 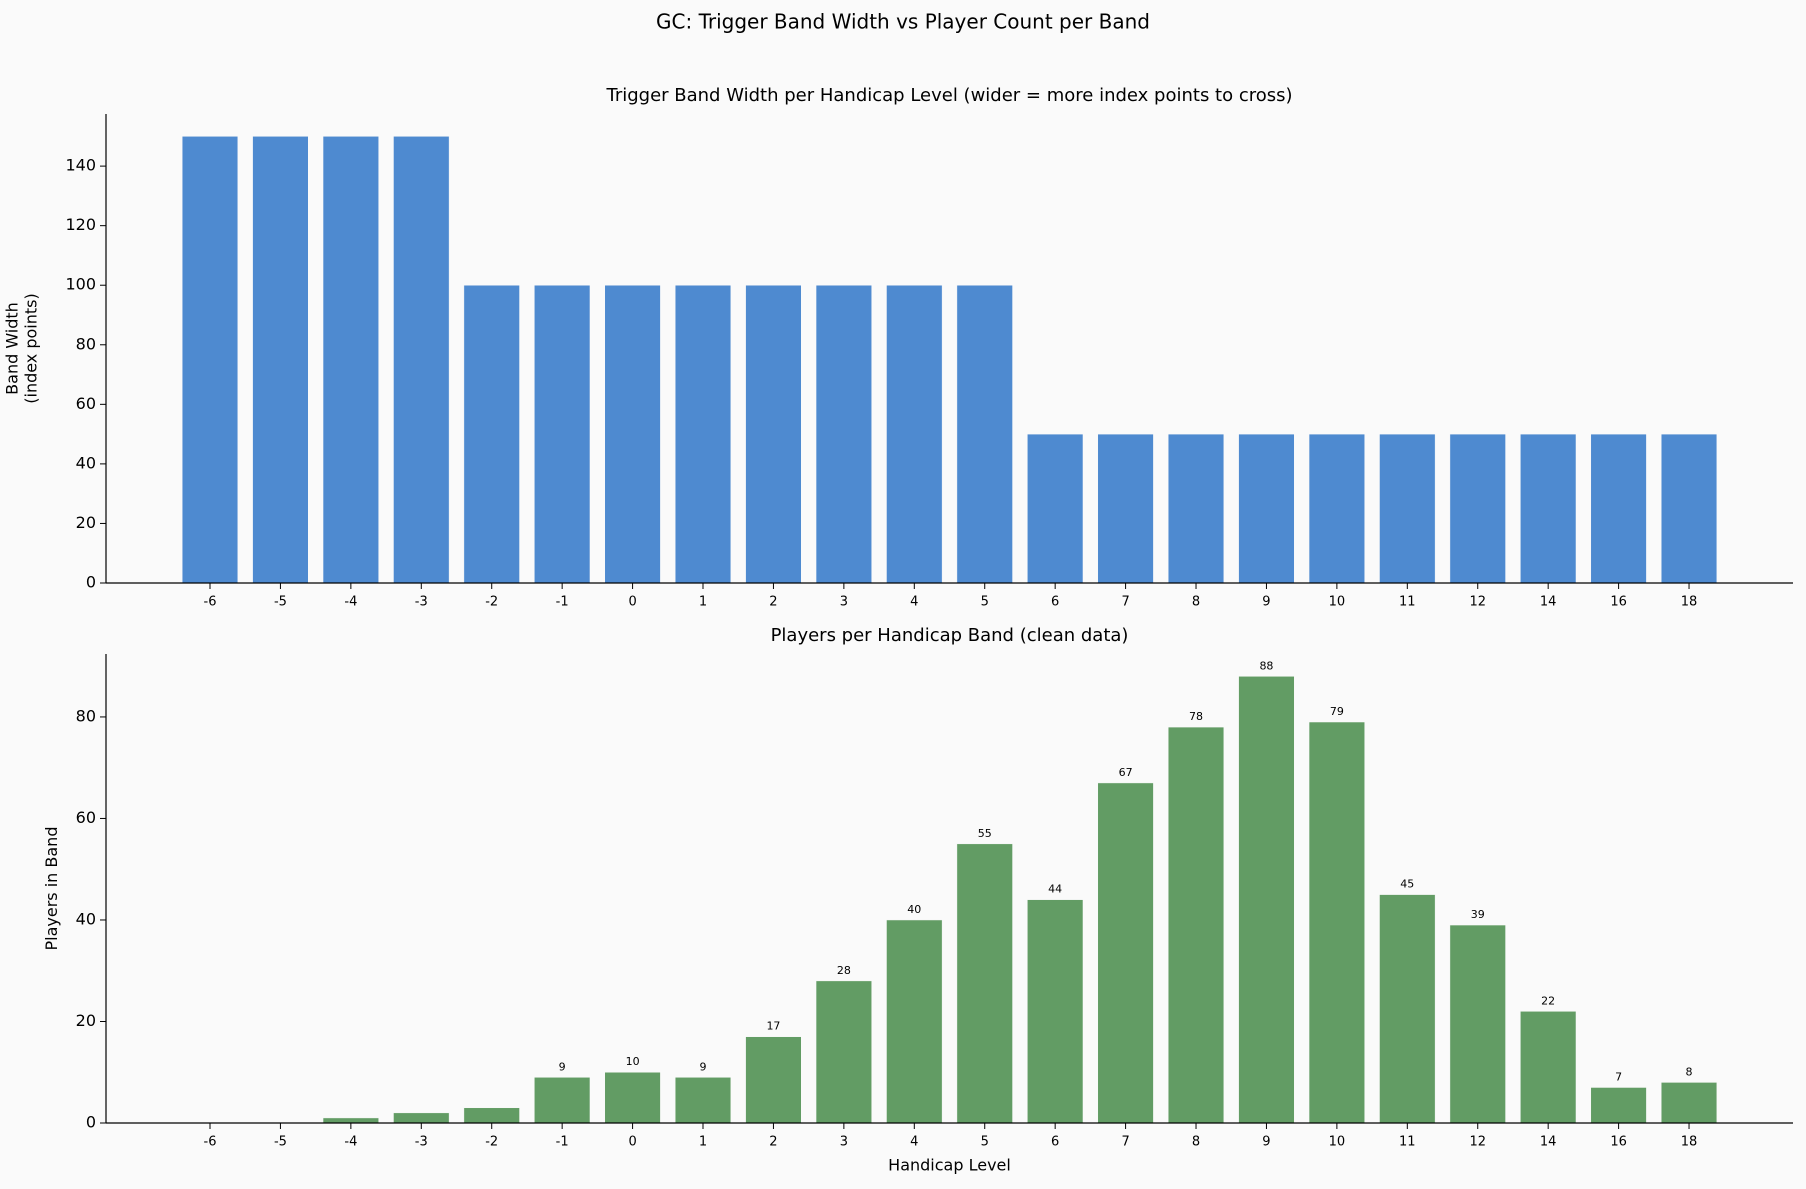 I want to click on y-tick-label: 120, so click(x=80, y=224).